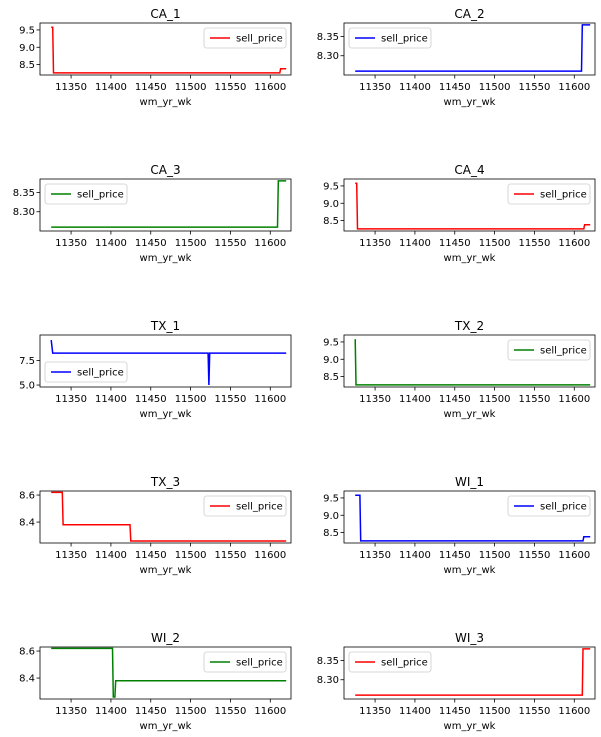 This screenshot has height=737, width=601. I want to click on subplot-title: CA_2, so click(469, 14).